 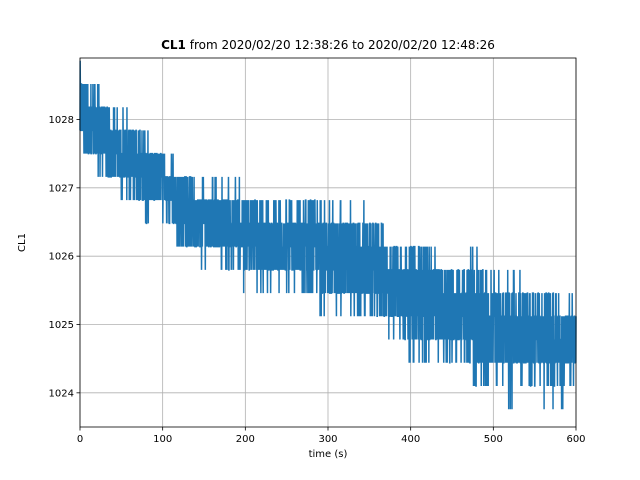 What do you see at coordinates (327, 439) in the screenshot?
I see `x-tick-label: 300` at bounding box center [327, 439].